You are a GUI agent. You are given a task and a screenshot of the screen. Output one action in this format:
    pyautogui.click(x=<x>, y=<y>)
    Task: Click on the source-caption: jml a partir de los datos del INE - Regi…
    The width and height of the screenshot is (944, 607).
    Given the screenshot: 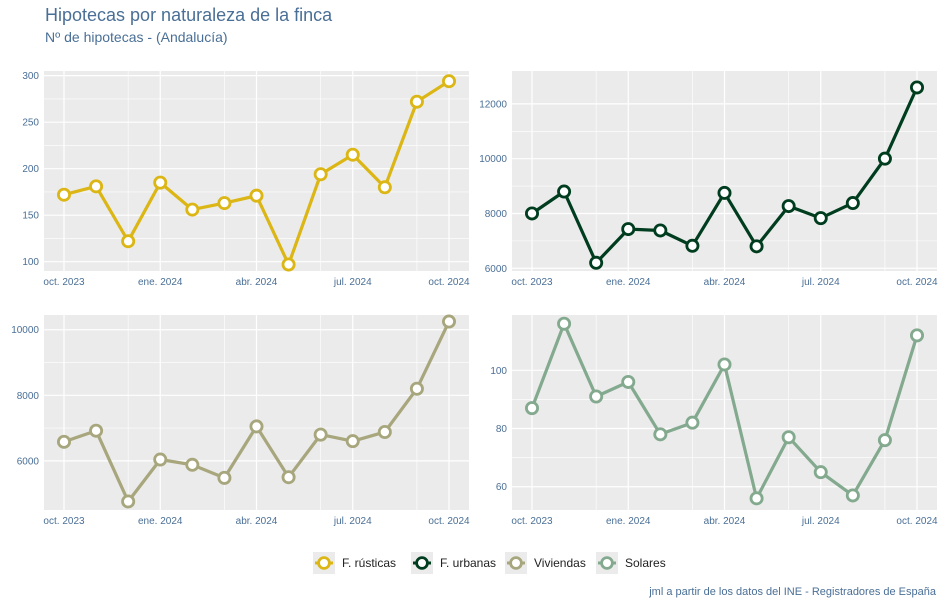 What is the action you would take?
    pyautogui.click(x=792, y=592)
    